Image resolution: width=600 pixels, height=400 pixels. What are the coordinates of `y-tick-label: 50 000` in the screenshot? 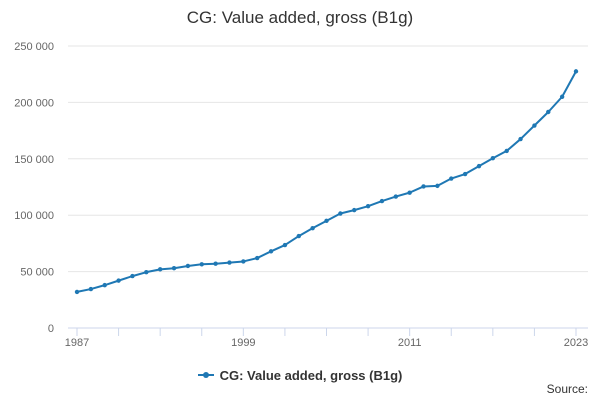 It's located at (37, 273).